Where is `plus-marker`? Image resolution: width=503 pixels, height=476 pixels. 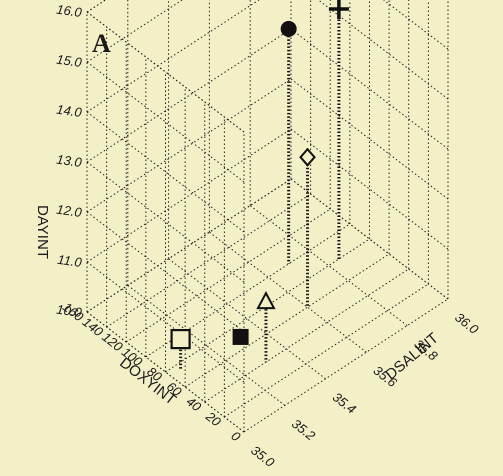 plus-marker is located at coordinates (338, 9).